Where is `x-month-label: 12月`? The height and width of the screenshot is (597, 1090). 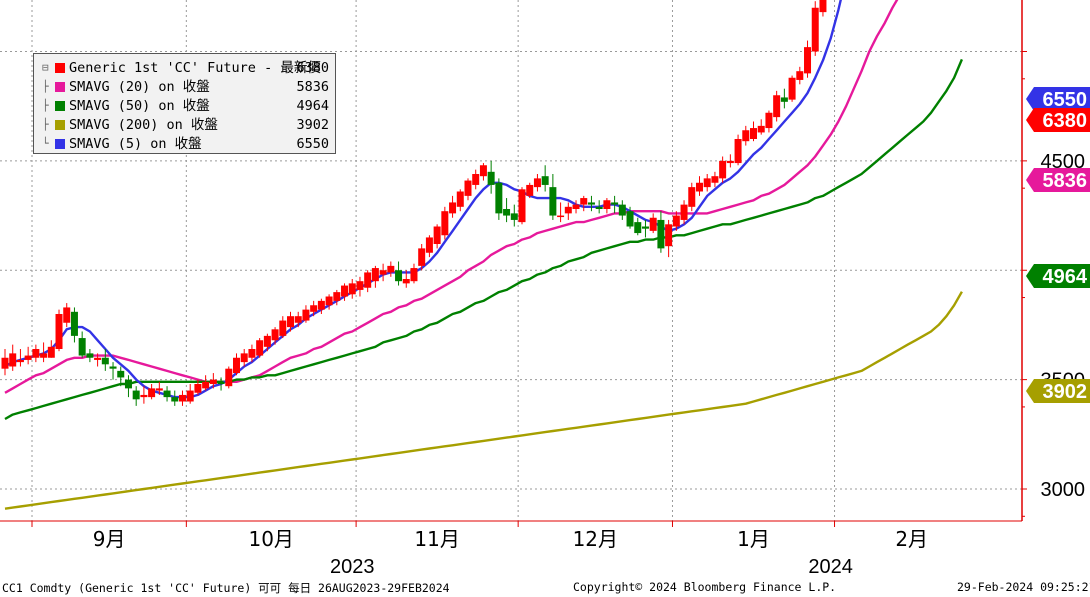 x-month-label: 12月 is located at coordinates (595, 539).